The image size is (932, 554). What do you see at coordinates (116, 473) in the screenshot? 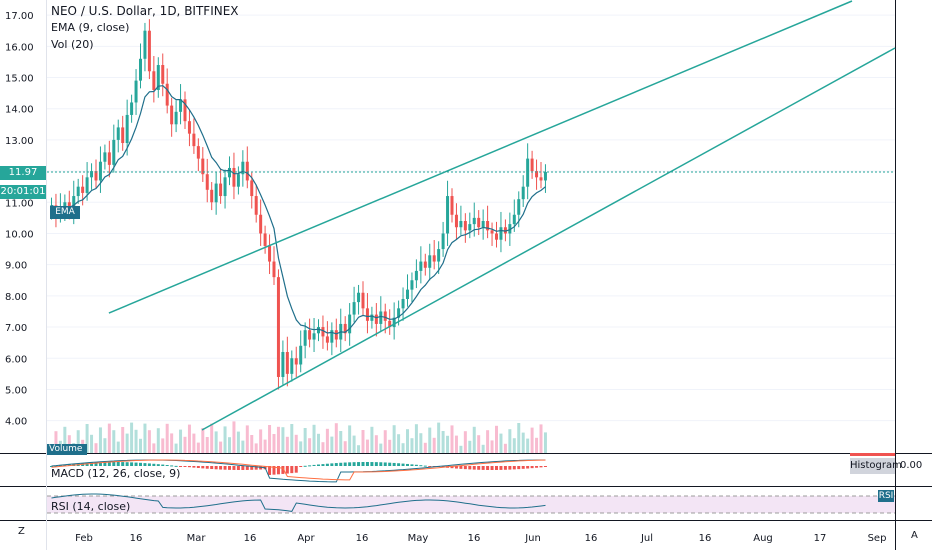
I see `macd-legend: MACD (12, 26, close, 9)` at bounding box center [116, 473].